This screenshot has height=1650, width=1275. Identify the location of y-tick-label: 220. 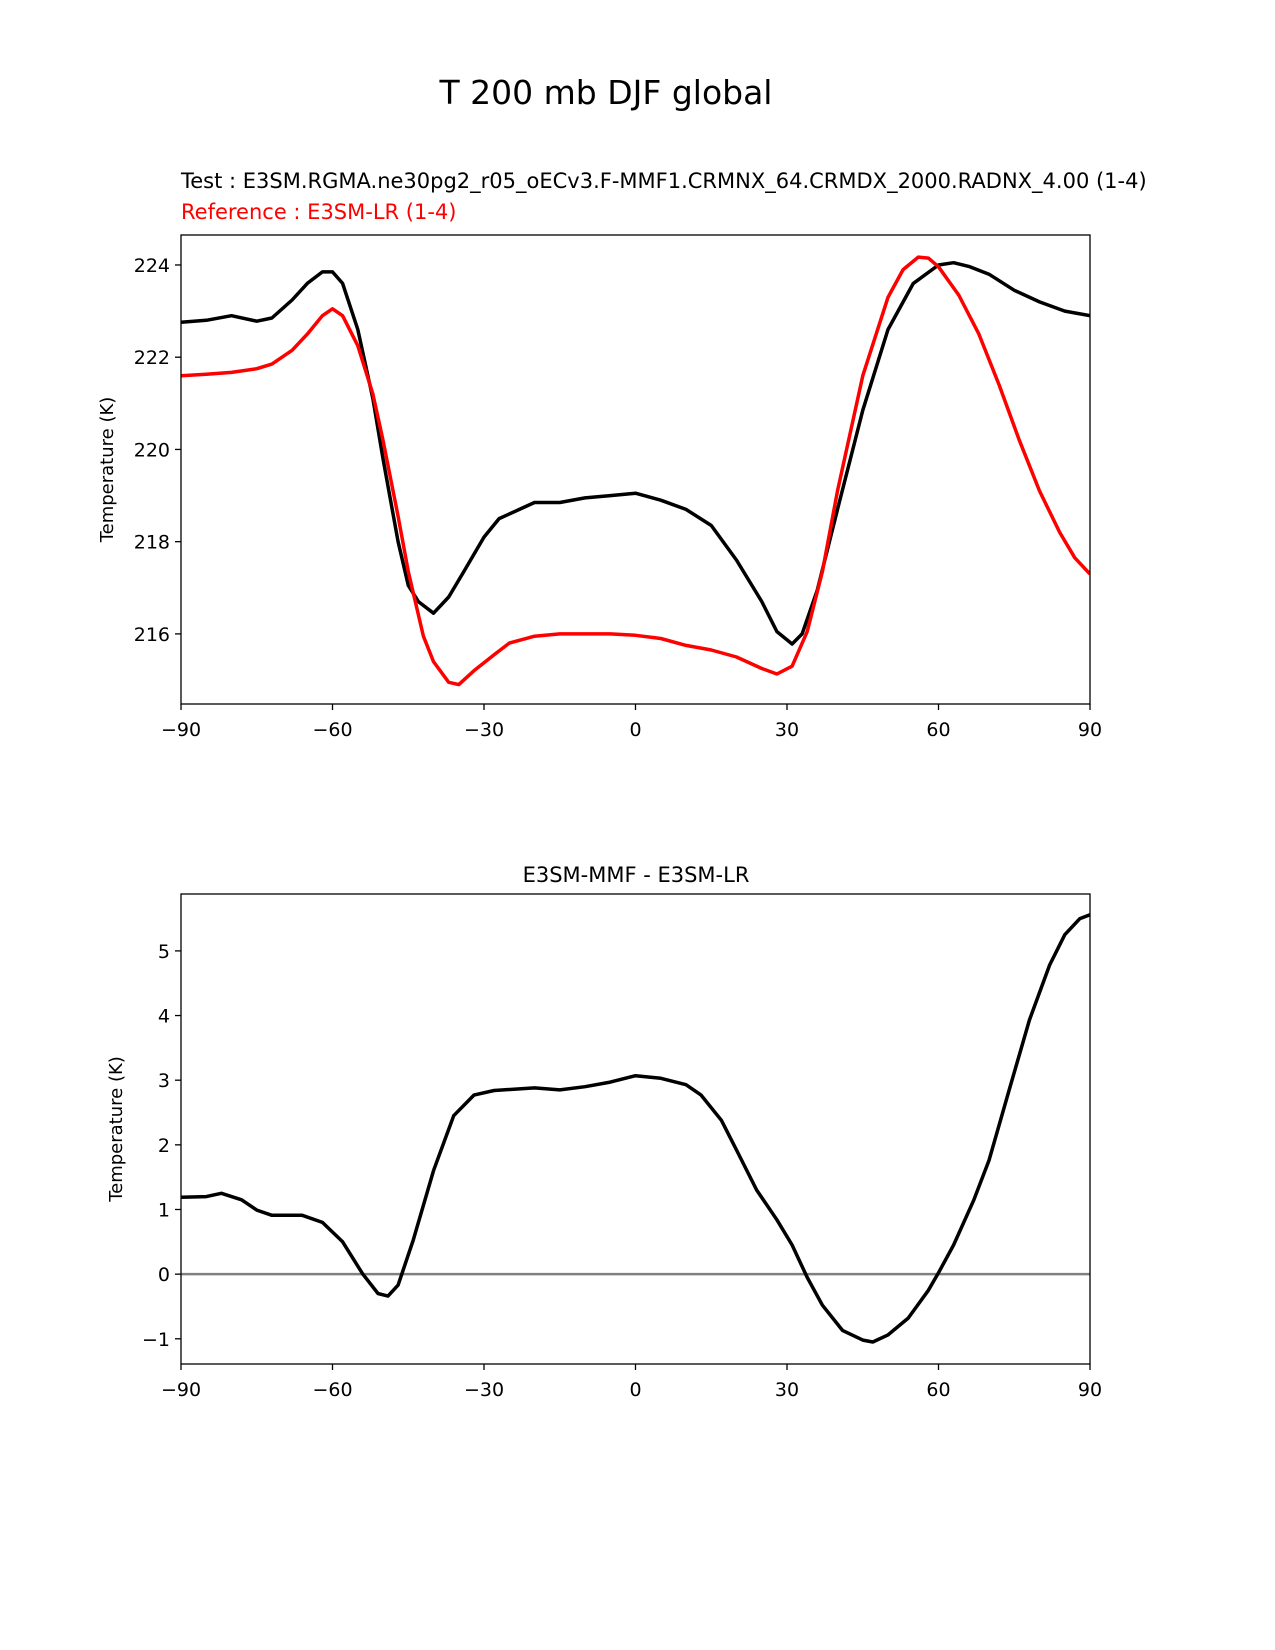
(152, 450).